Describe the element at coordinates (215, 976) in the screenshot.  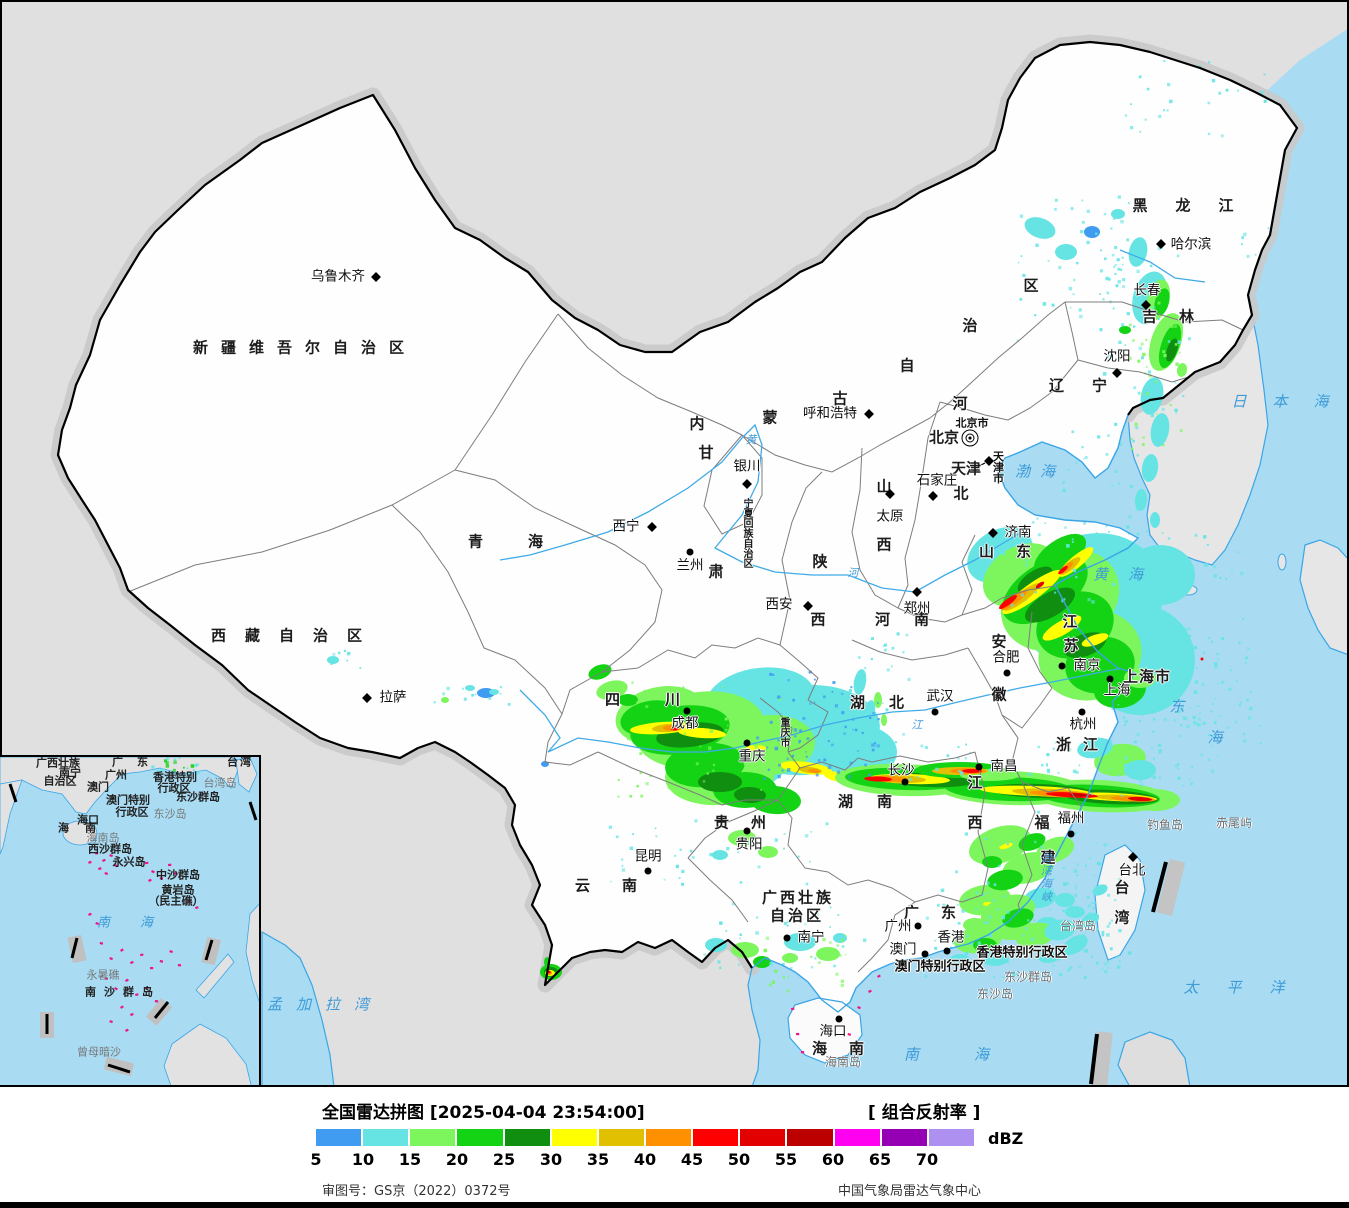
I see `inset-palawan` at that location.